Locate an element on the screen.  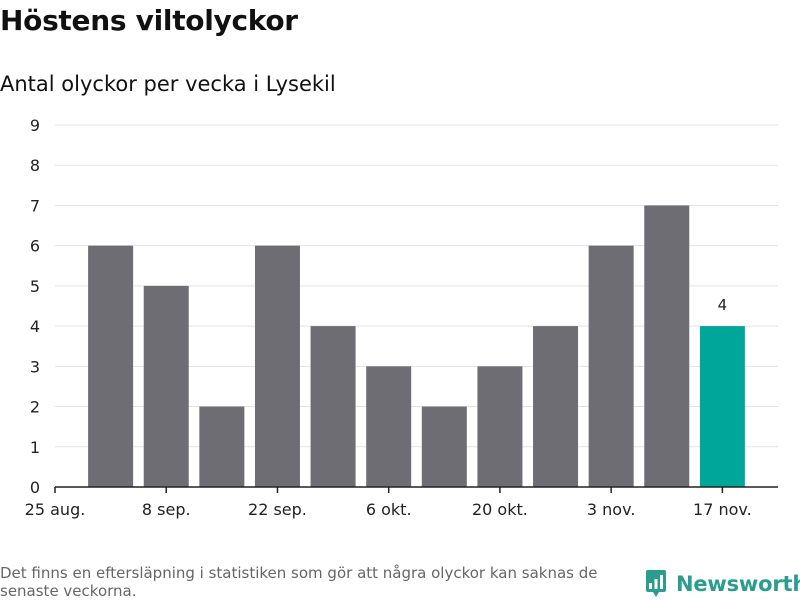
x-tick-label: 25 aug. is located at coordinates (55, 509).